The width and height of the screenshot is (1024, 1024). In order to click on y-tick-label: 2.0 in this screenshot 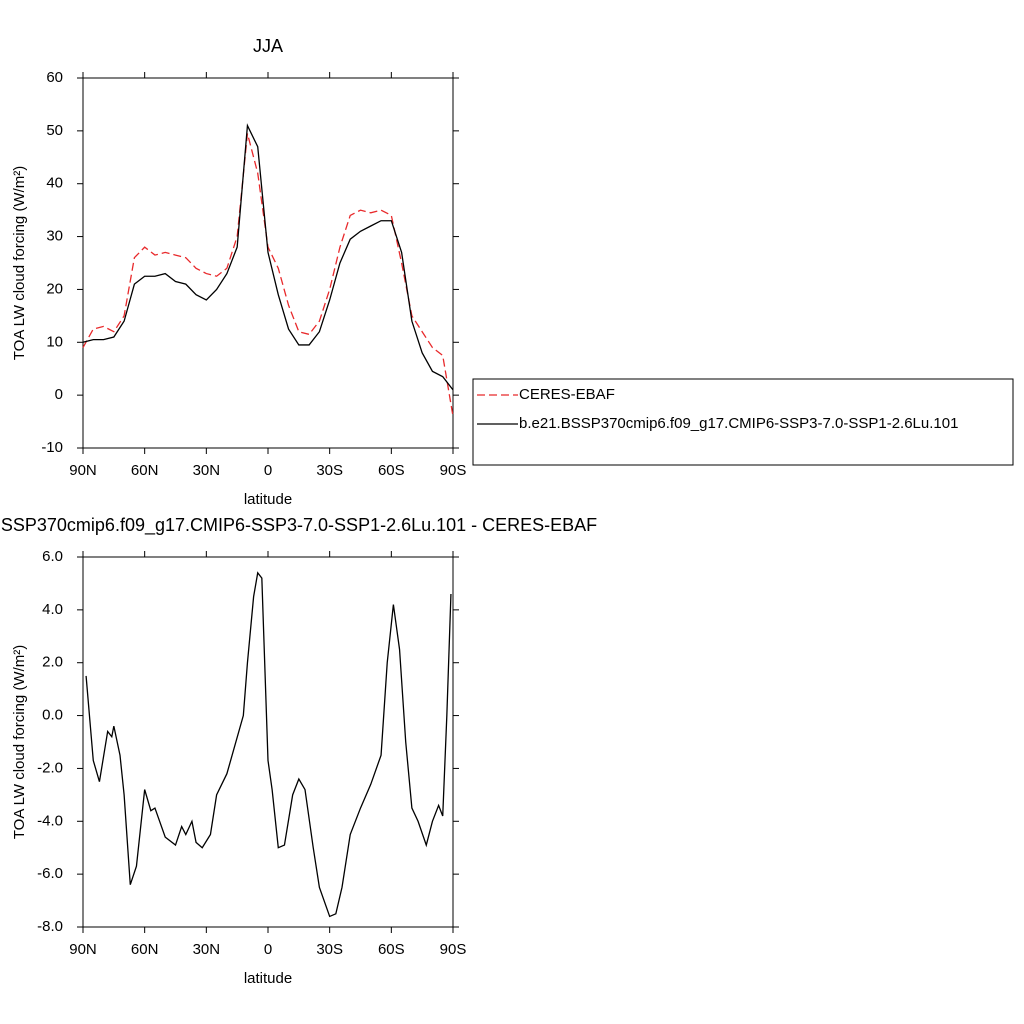, I will do `click(52, 662)`.